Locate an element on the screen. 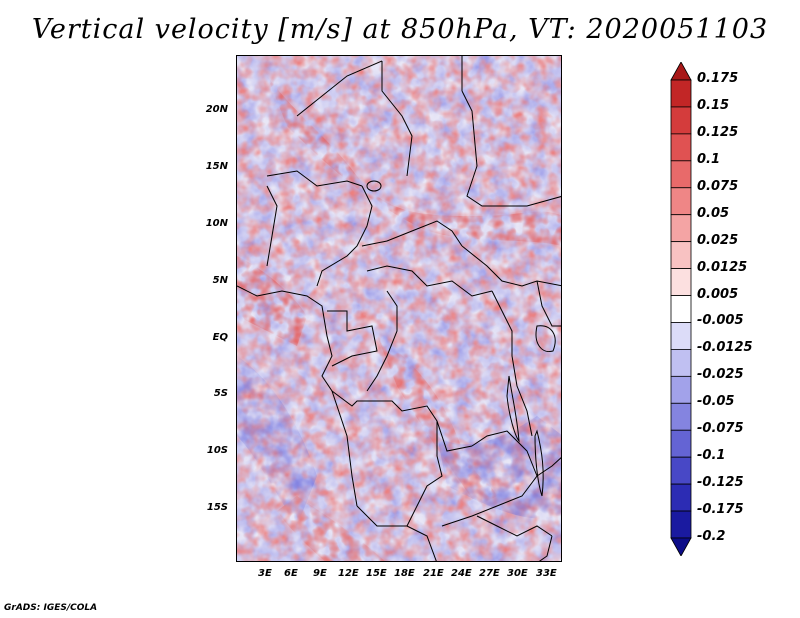 This screenshot has width=800, height=618. lat-label-15s: 15S is located at coordinates (217, 507).